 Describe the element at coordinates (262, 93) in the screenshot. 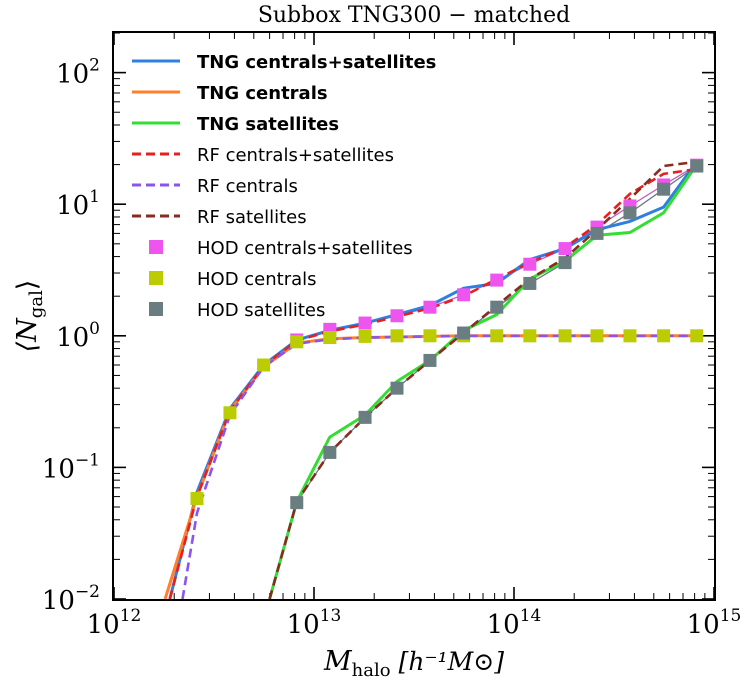

I see `legend-label: TNG centrals` at that location.